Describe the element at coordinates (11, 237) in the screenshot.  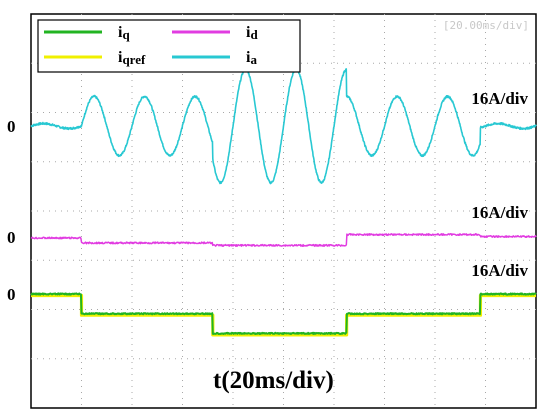
I see `zero-label-id: 0` at that location.